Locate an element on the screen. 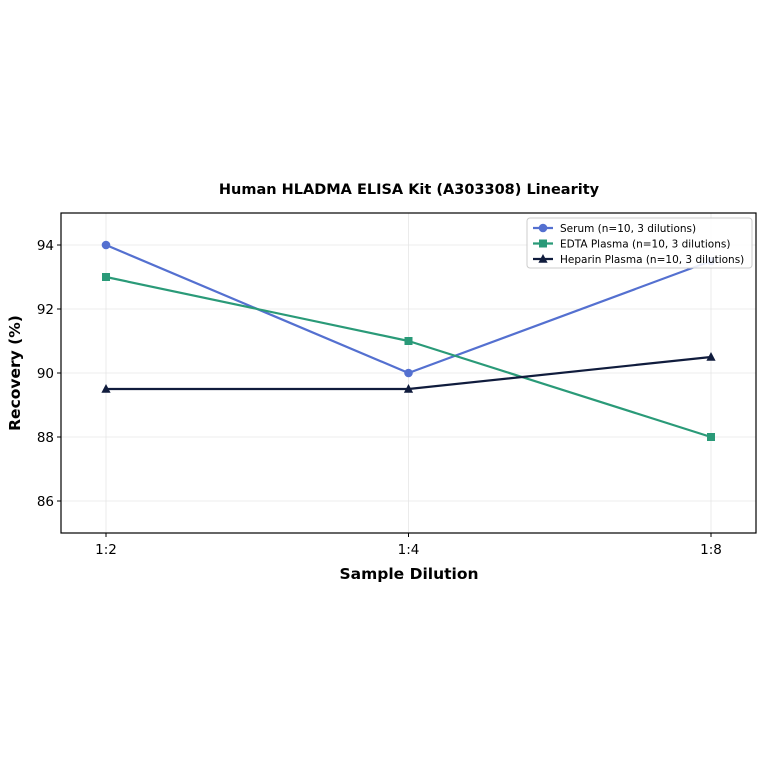 Image resolution: width=764 pixels, height=769 pixels. legend-box is located at coordinates (639, 243).